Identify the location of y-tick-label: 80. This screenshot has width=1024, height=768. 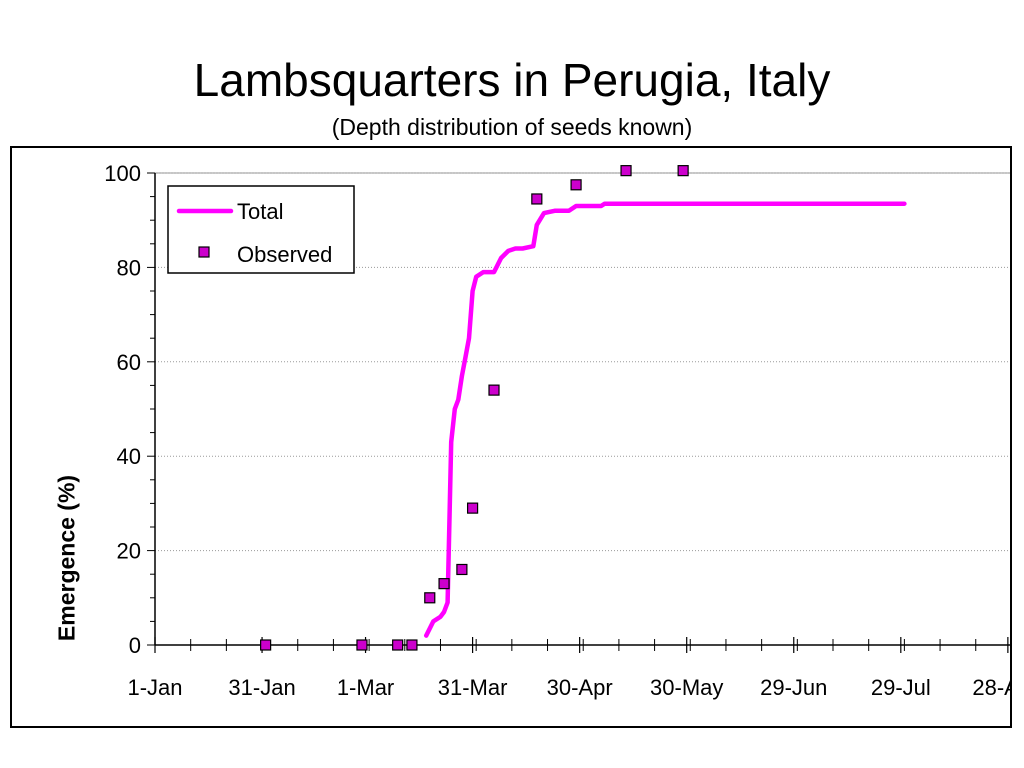
(129, 267).